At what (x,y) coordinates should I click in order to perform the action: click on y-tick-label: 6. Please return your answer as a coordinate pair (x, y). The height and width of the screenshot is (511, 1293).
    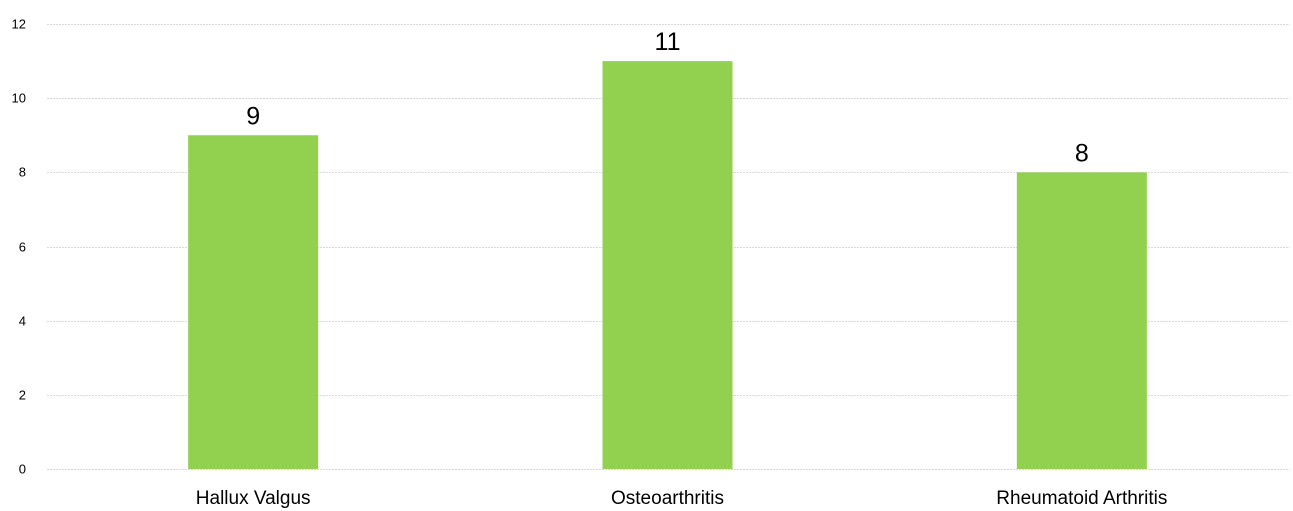
    Looking at the image, I should click on (22, 247).